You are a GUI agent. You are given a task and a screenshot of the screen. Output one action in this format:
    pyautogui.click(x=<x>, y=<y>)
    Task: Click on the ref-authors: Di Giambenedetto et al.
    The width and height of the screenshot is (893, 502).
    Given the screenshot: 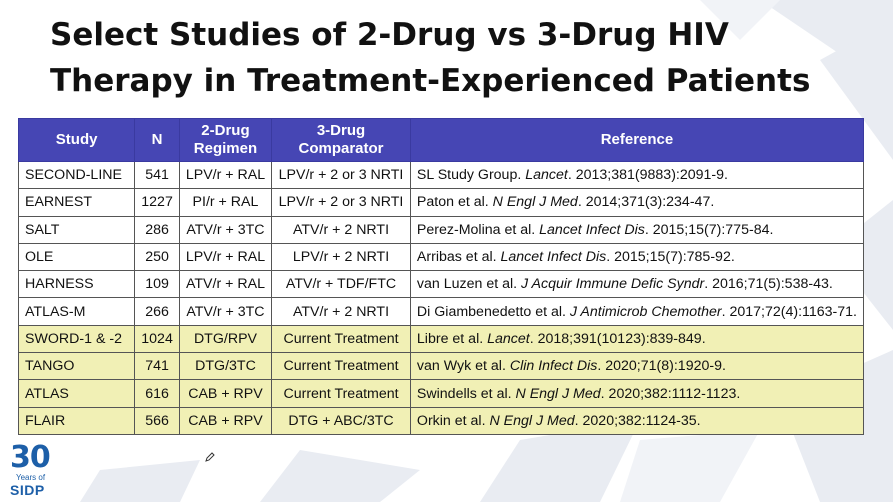 What is the action you would take?
    pyautogui.click(x=493, y=311)
    